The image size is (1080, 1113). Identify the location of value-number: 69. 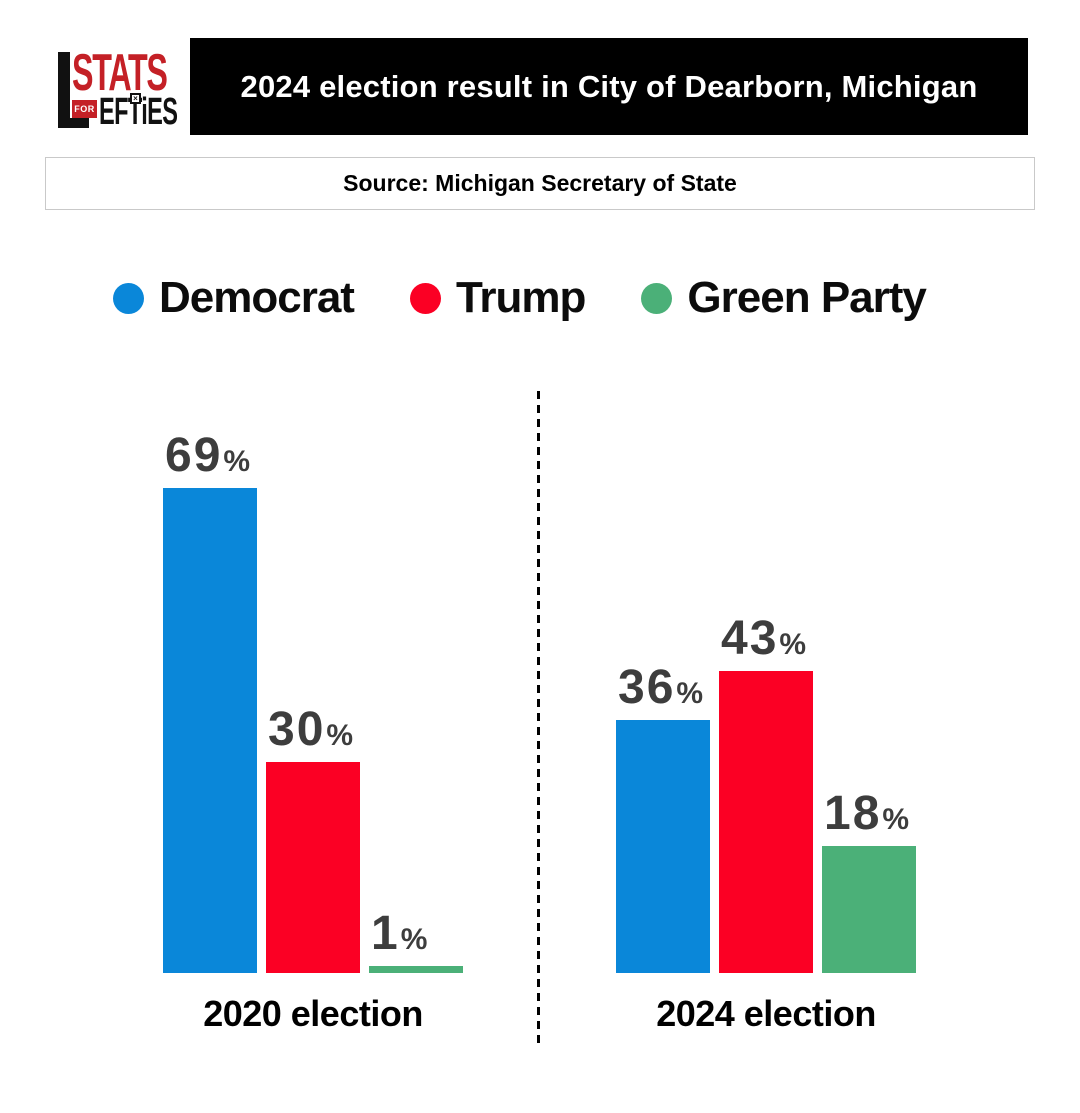
(194, 455).